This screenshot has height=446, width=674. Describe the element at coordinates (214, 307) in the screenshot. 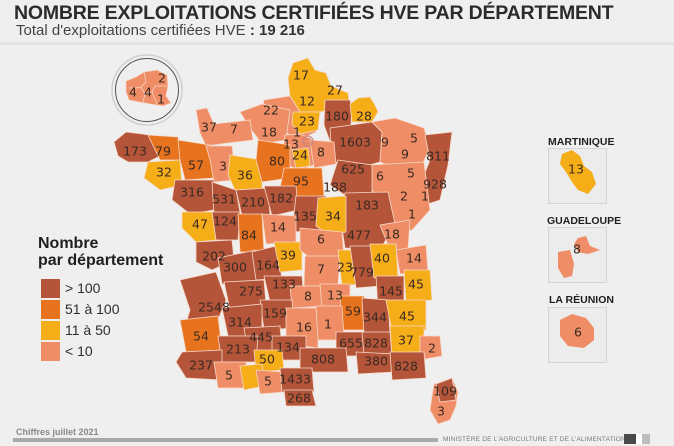

I see `department-value: 2548` at that location.